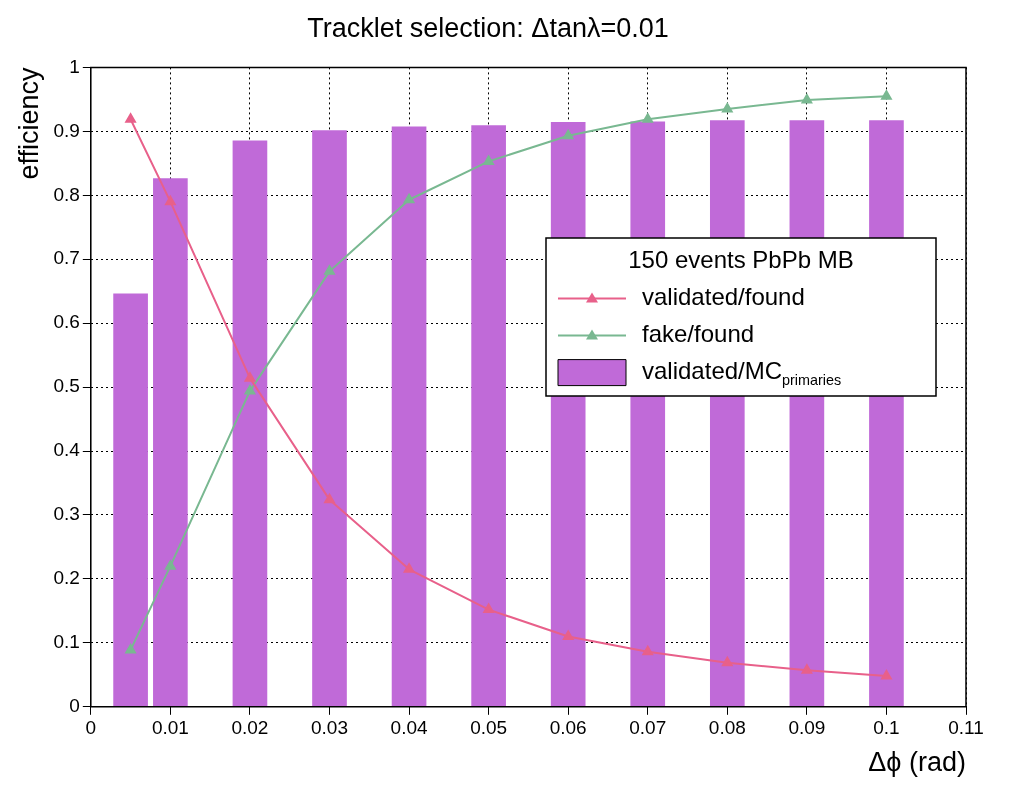  What do you see at coordinates (28, 123) in the screenshot?
I see `y-axis-title: efficiency` at bounding box center [28, 123].